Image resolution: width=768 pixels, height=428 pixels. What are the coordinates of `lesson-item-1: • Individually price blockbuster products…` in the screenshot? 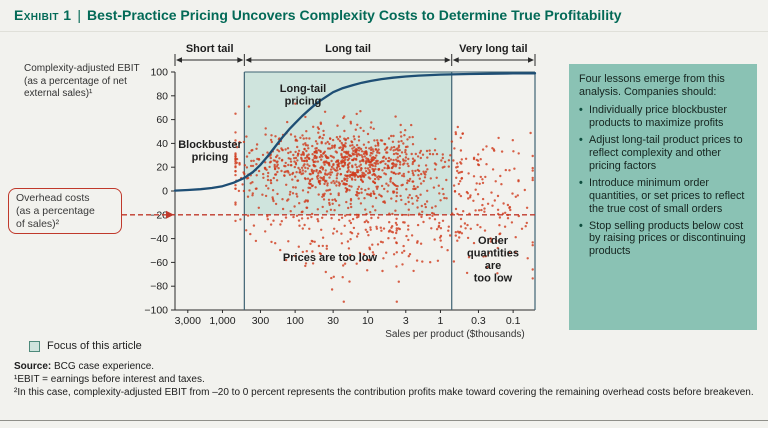 It's located at (663, 117).